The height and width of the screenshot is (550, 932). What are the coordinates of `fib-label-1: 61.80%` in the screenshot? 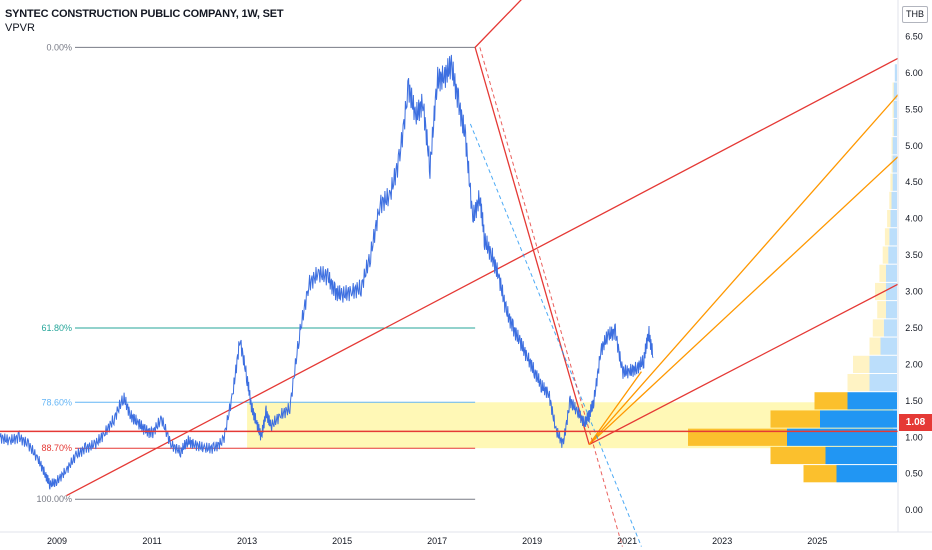 It's located at (56, 328).